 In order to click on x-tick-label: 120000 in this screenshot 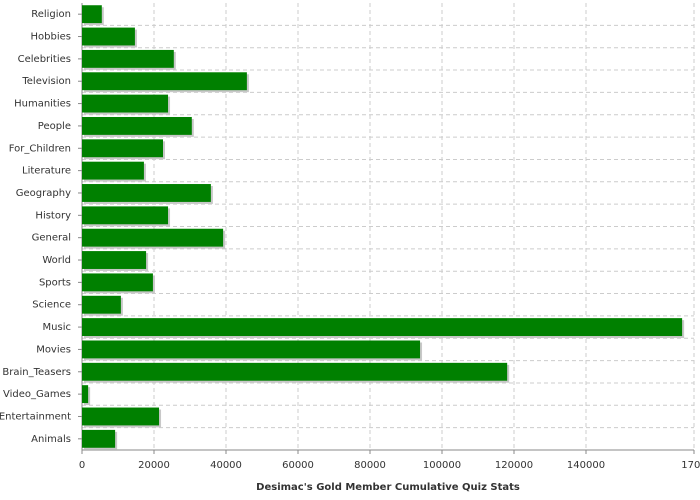, I will do `click(514, 465)`.